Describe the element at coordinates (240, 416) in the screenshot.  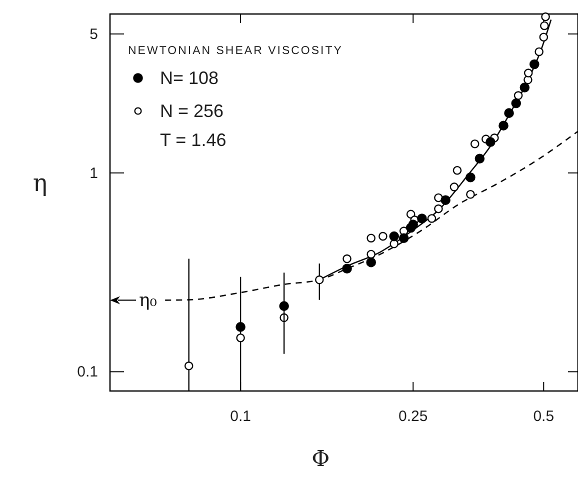
I see `x-tick-label: 0.1` at that location.